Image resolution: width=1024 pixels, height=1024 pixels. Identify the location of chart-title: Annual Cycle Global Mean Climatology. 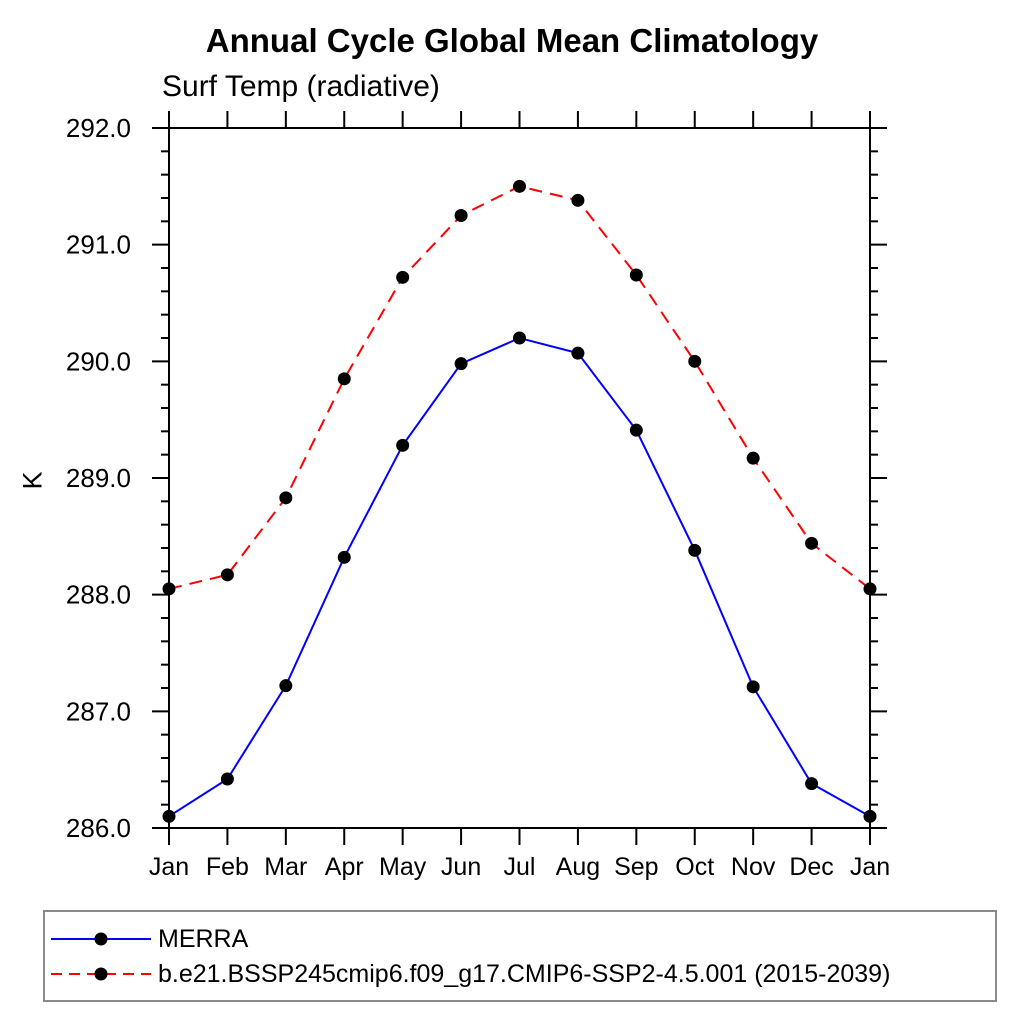
(512, 40).